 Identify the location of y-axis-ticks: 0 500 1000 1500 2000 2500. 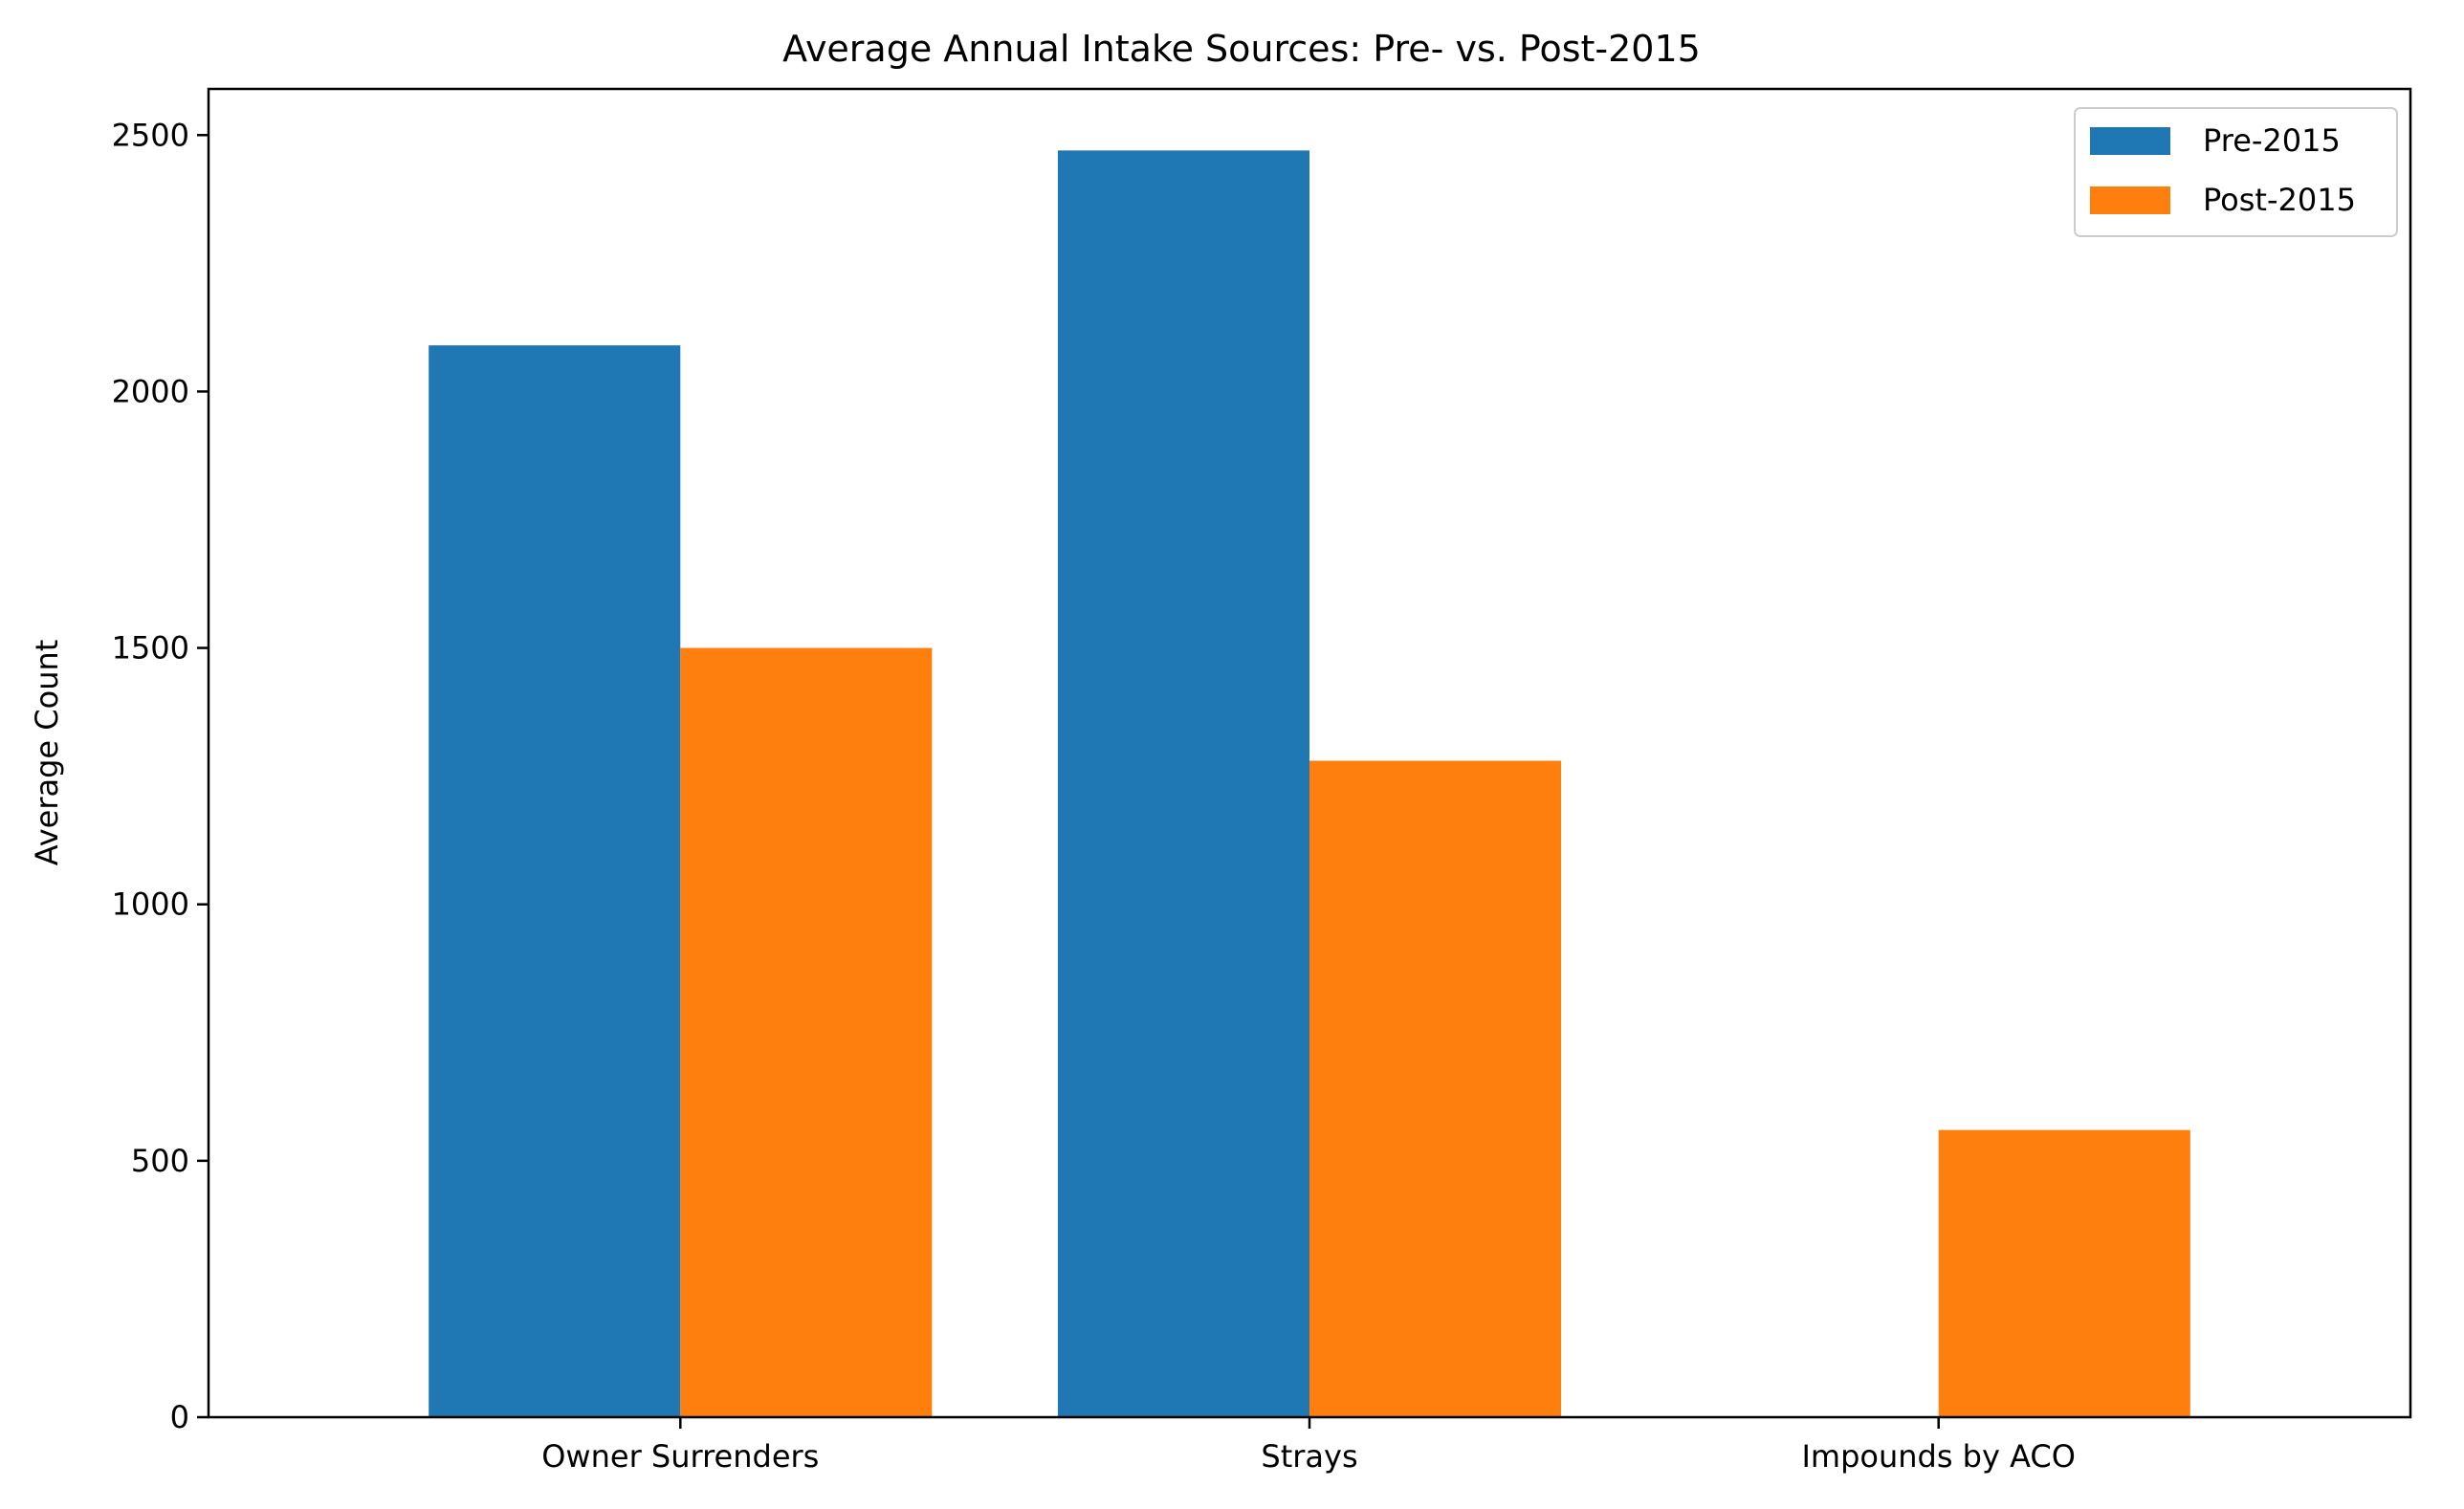
(160, 776).